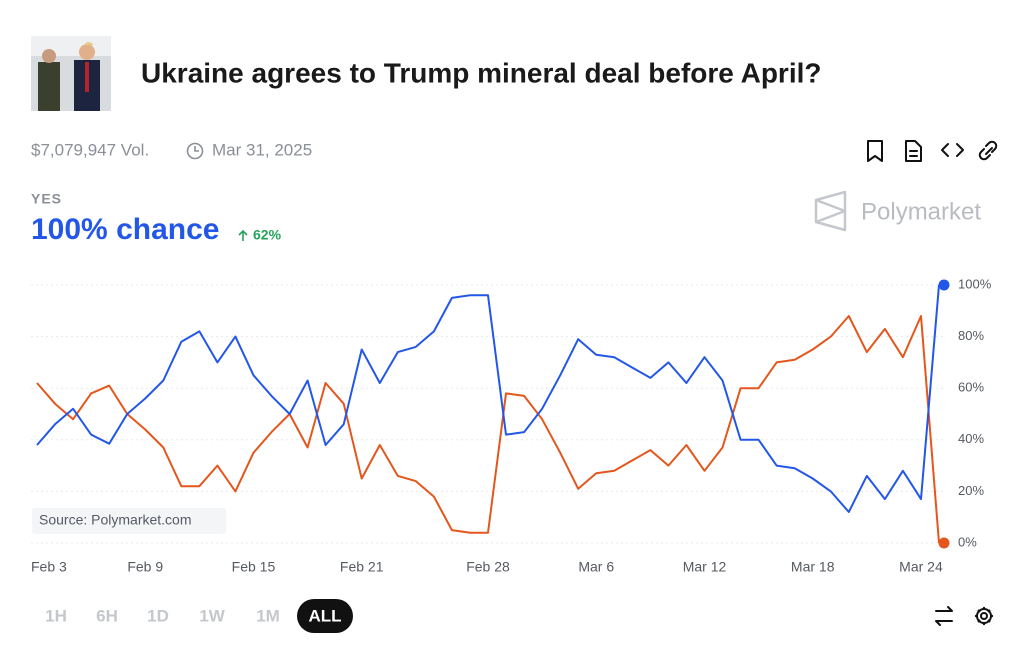  Describe the element at coordinates (913, 151) in the screenshot. I see `document-button` at that location.